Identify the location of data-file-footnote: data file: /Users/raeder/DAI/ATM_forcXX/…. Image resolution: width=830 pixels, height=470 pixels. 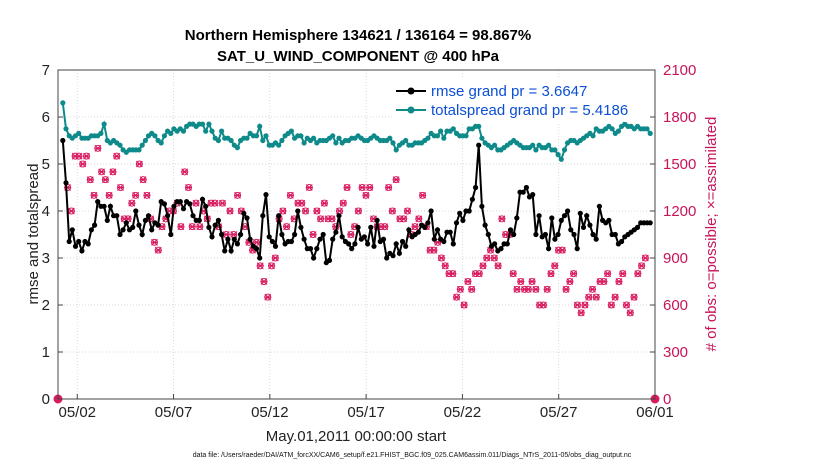
(412, 455).